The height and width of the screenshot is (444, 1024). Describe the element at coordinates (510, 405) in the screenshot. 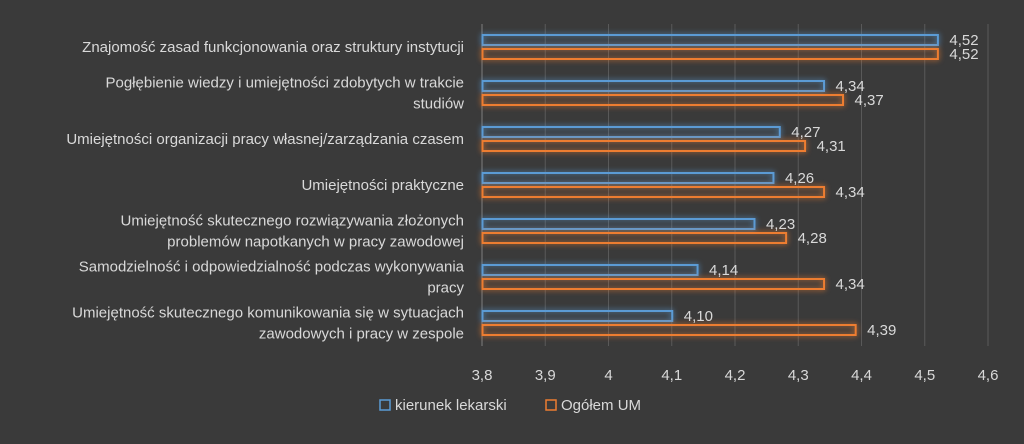

I see `legend: kierunek lekarski Ogółem UM` at that location.